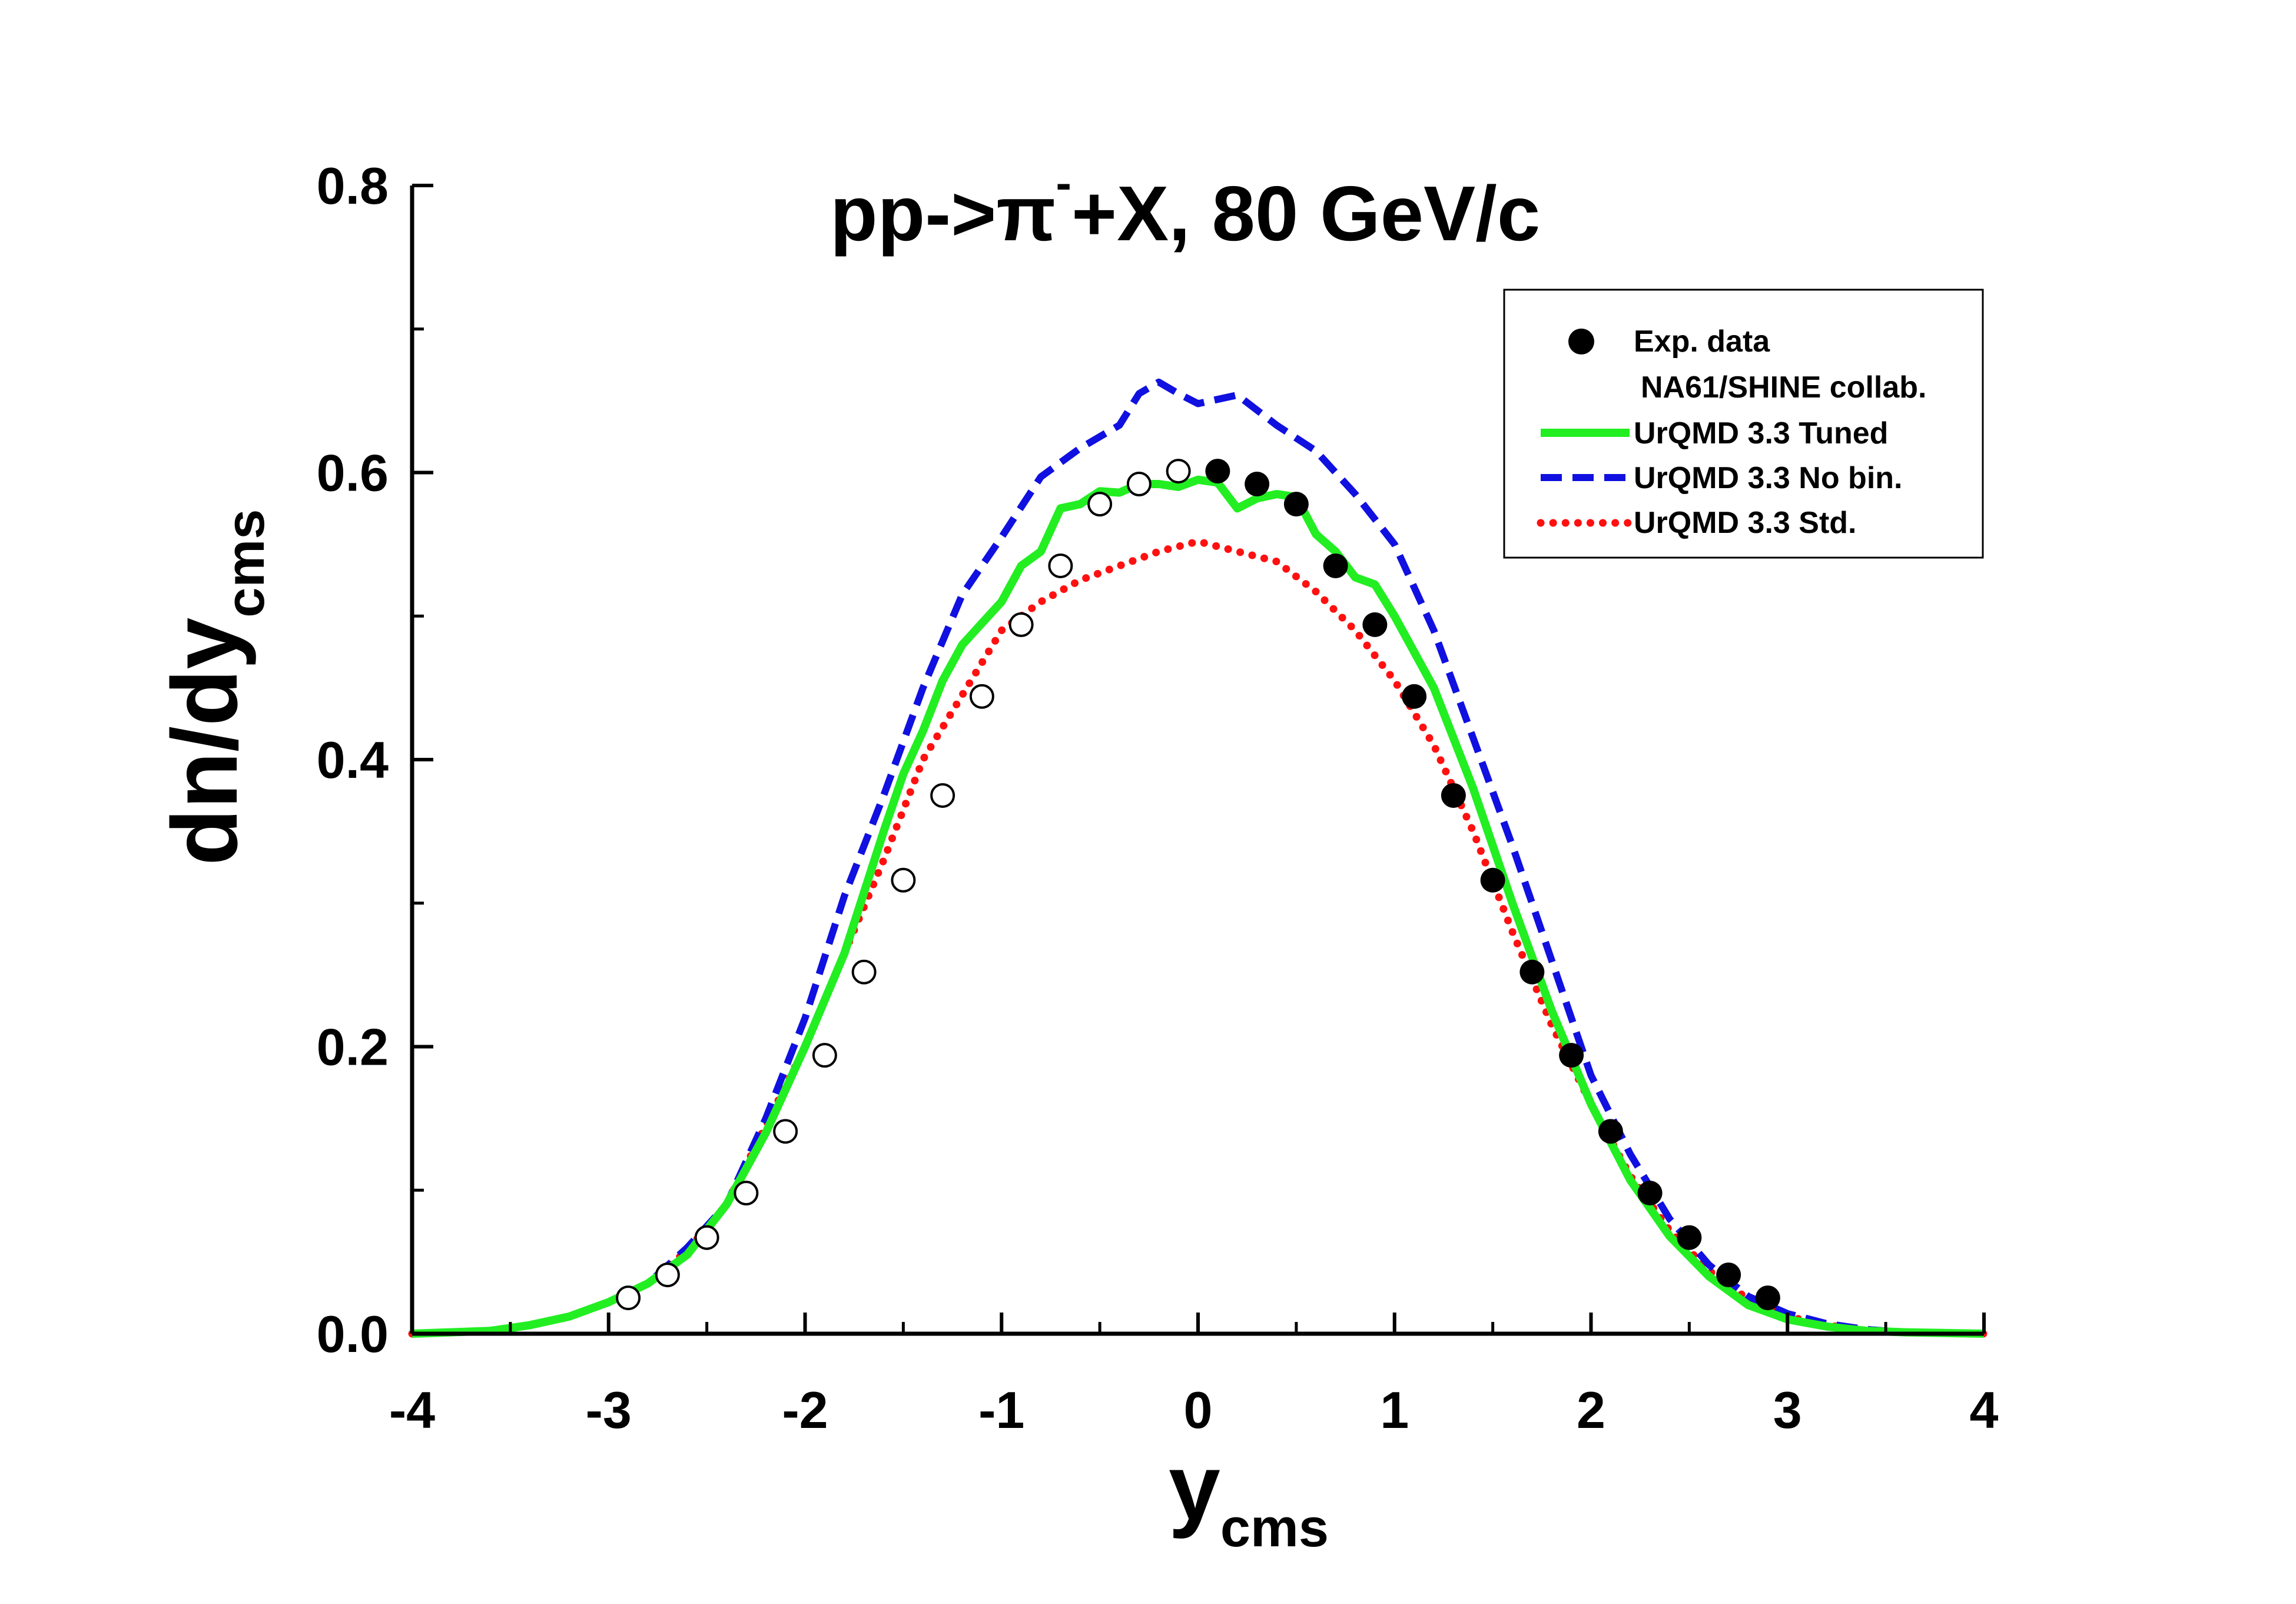 The image size is (2296, 1604). Describe the element at coordinates (609, 1410) in the screenshot. I see `x-tick-label: -3` at that location.